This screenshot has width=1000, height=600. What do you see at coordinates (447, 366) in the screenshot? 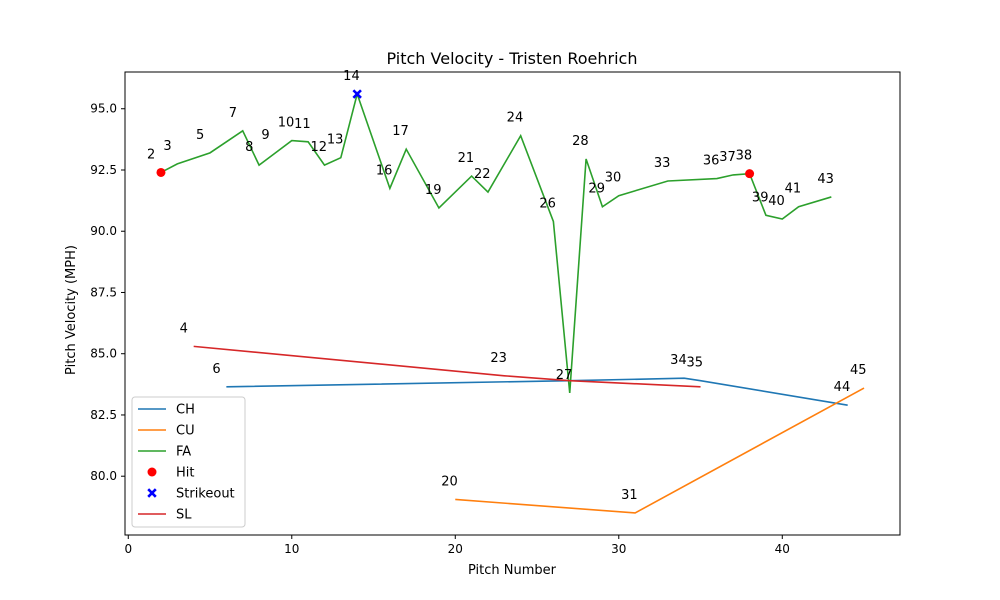
I see `series-line-sl` at bounding box center [447, 366].